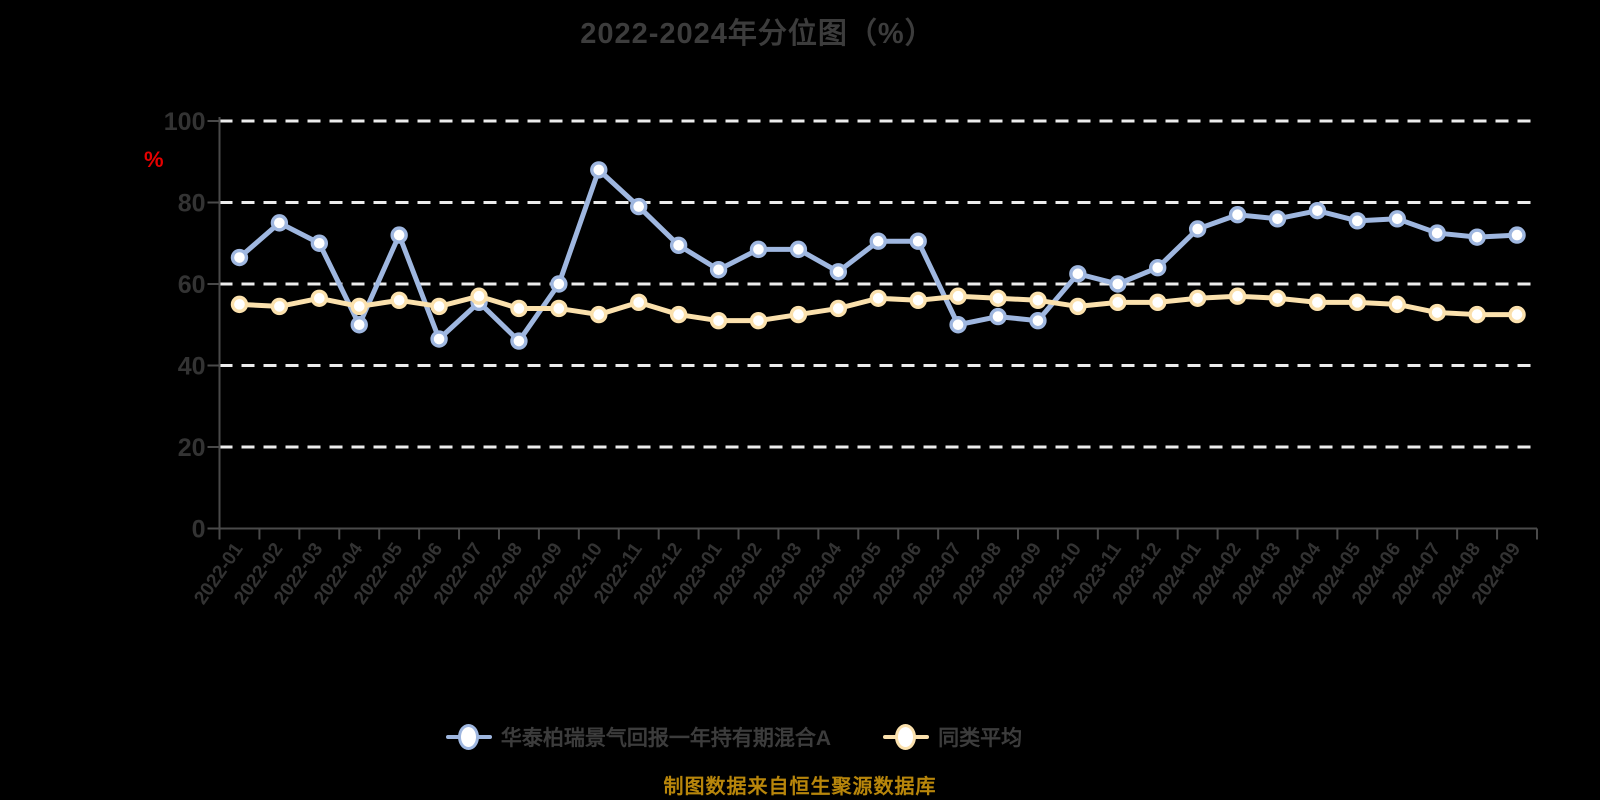 The width and height of the screenshot is (1600, 800). I want to click on data-source-caption: 制图数据来自恒生聚源数据库, so click(800, 787).